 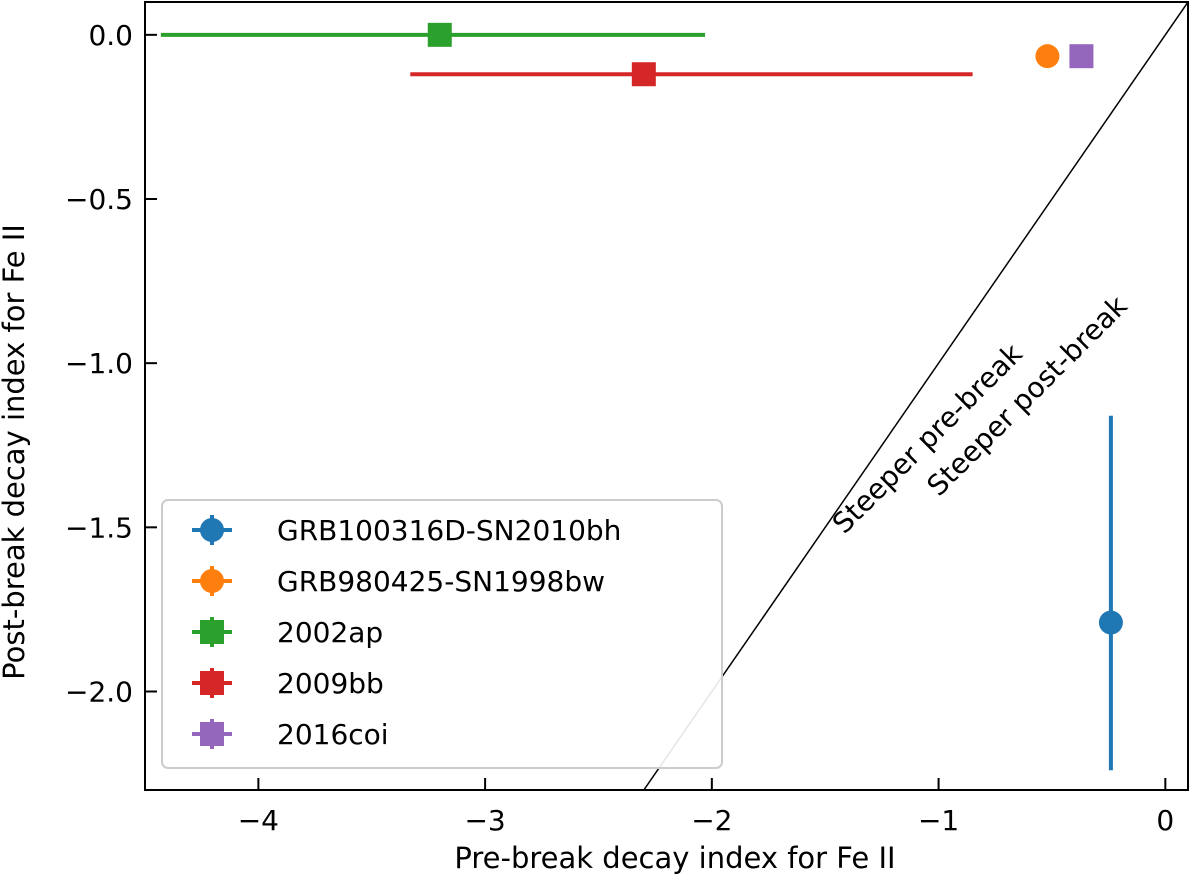 I want to click on legend-box, so click(x=442, y=634).